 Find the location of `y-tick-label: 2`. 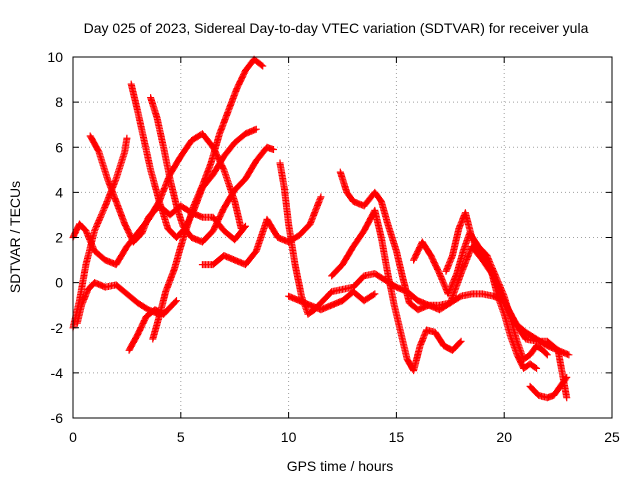

y-tick-label: 2 is located at coordinates (59, 238).